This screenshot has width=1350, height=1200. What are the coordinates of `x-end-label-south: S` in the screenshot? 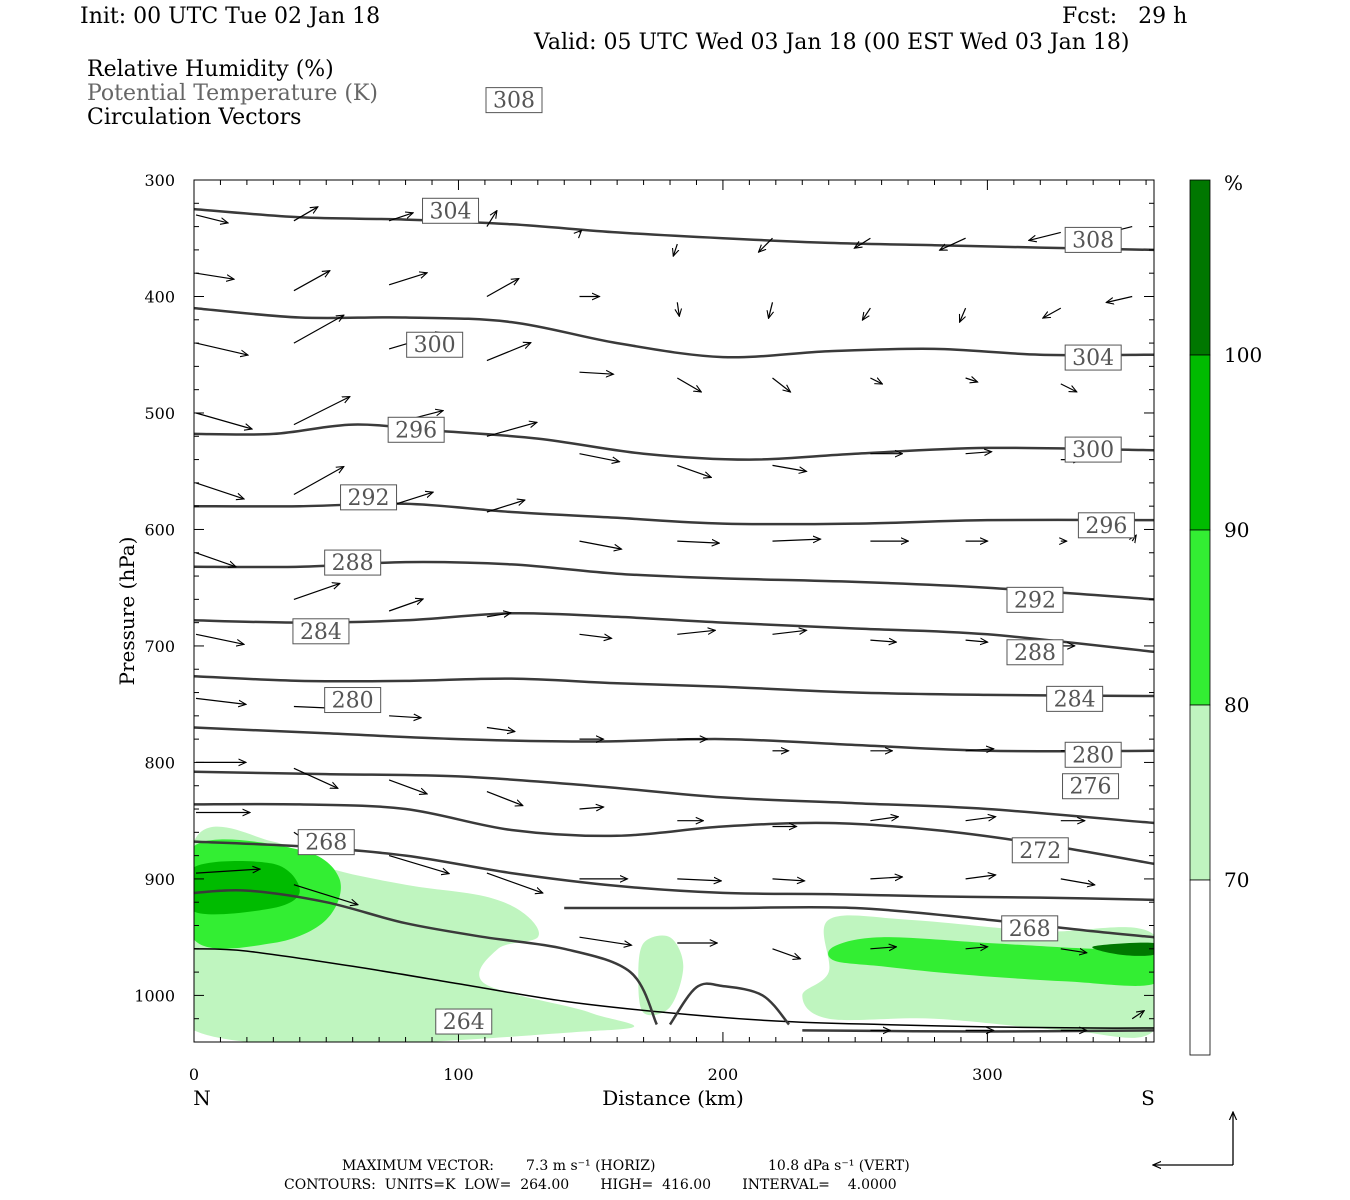 It's located at (1148, 1098).